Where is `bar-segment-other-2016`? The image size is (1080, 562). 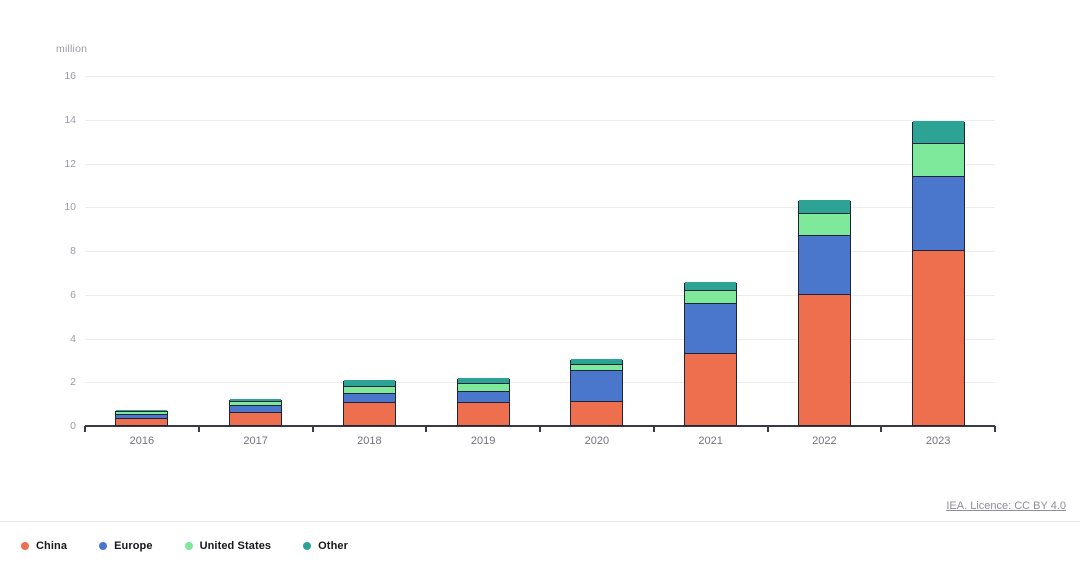 bar-segment-other-2016 is located at coordinates (142, 410).